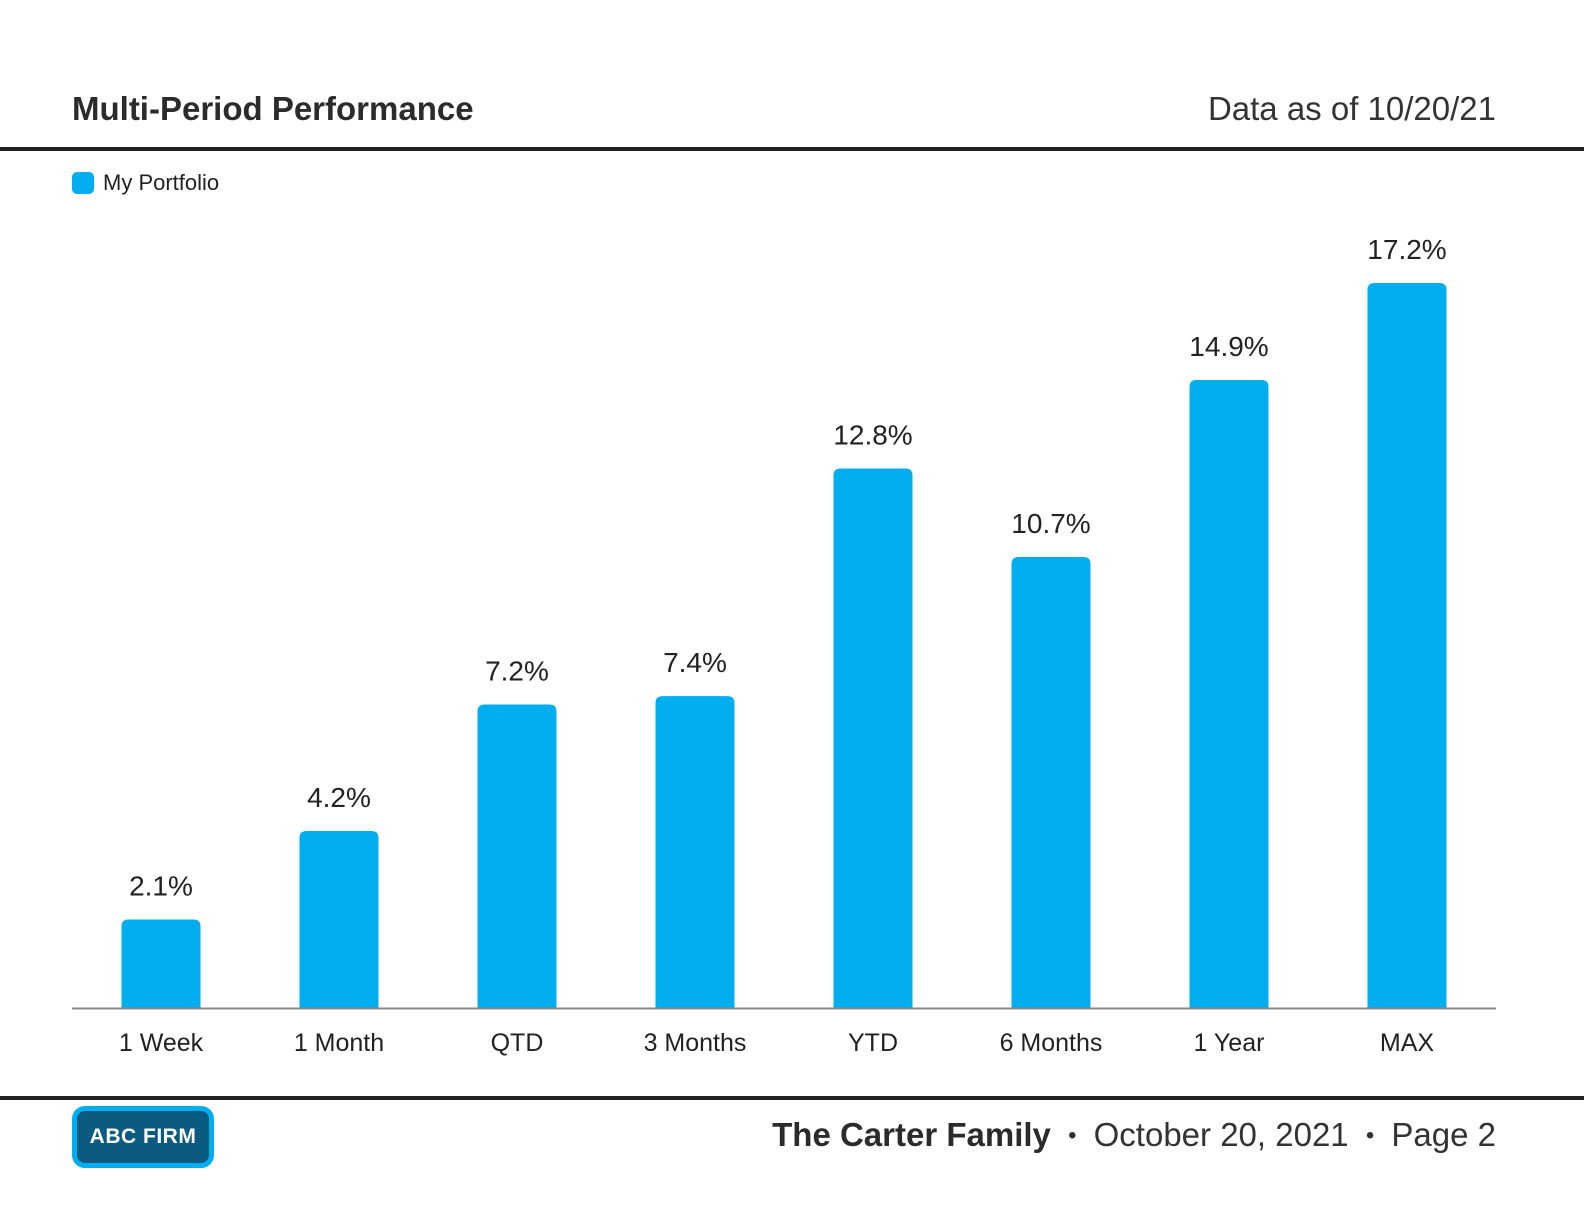 The height and width of the screenshot is (1224, 1584). Describe the element at coordinates (695, 662) in the screenshot. I see `data-label: 7.4%` at that location.